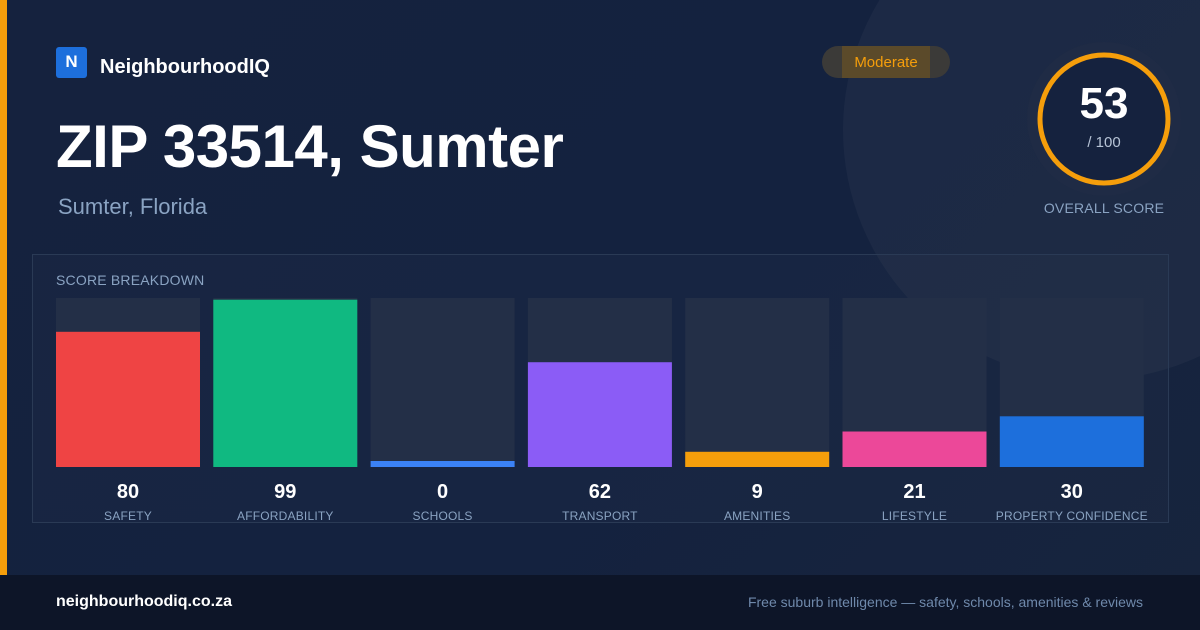 Image resolution: width=1200 pixels, height=630 pixels. I want to click on brand-name: NeighbourhoodIQ, so click(185, 66).